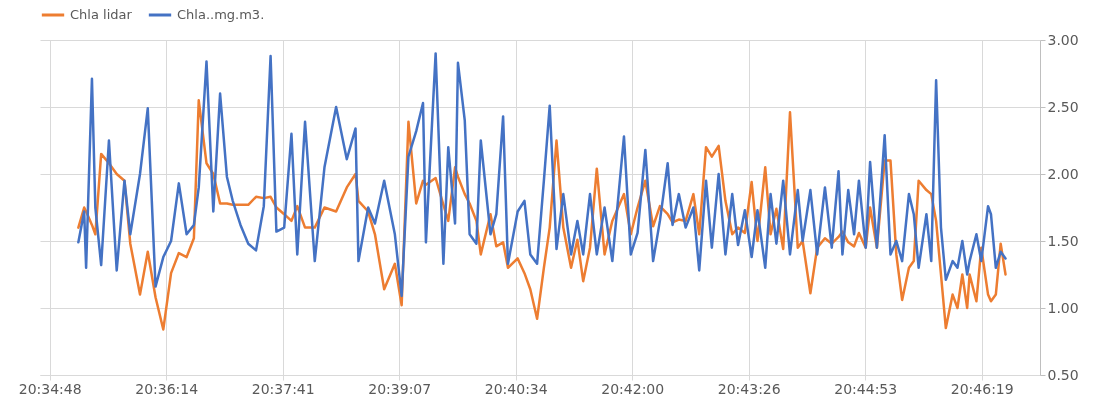  Describe the element at coordinates (982, 388) in the screenshot. I see `x-tick-label: 20:46:19` at that location.